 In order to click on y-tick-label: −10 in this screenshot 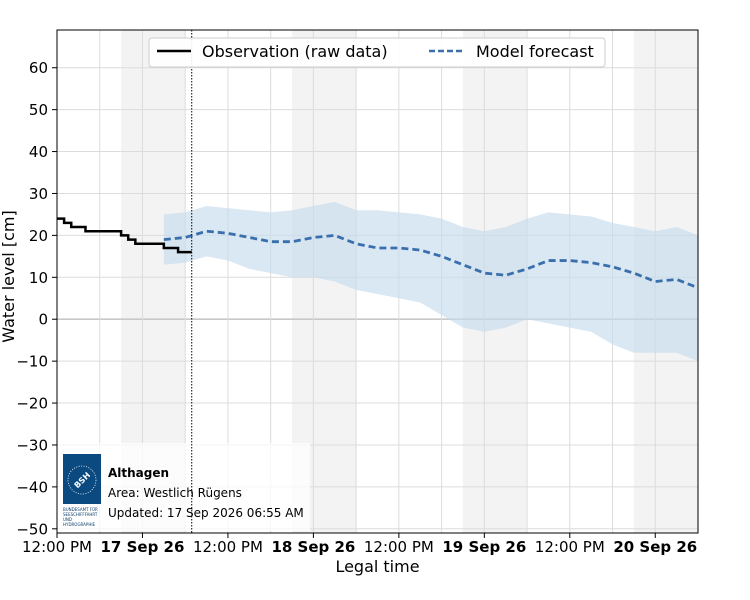, I will do `click(32, 362)`.